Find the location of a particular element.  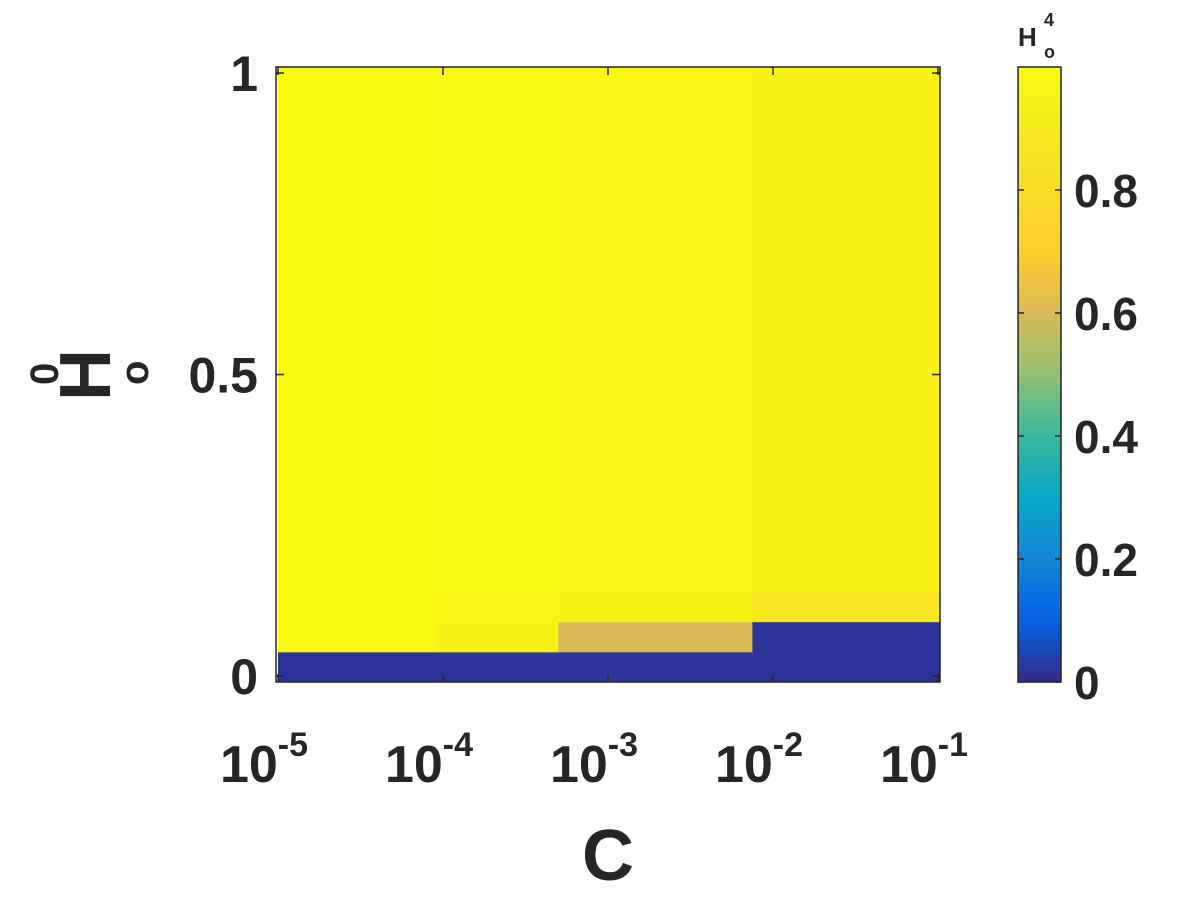

y-tick-label: 0.5 is located at coordinates (223, 376).